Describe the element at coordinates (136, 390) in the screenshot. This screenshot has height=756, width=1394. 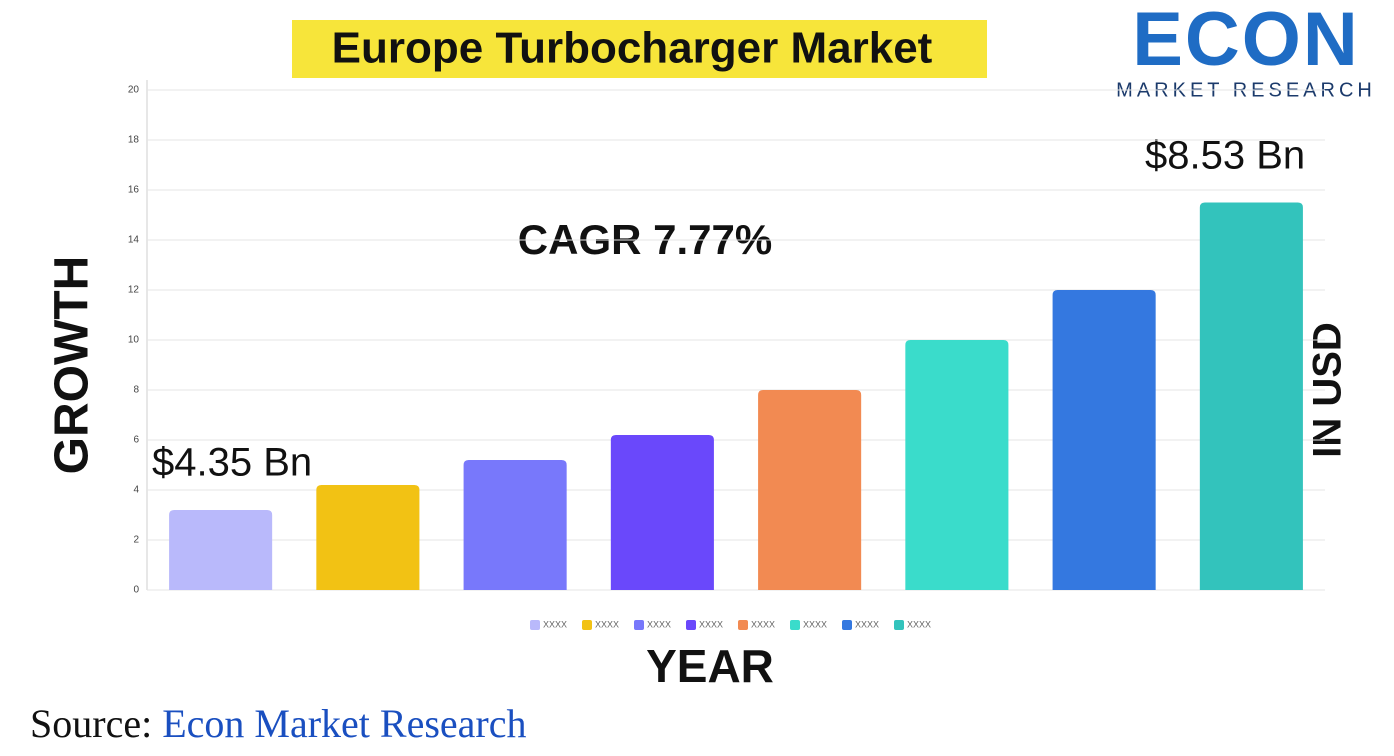
I see `y-tick-label: 8` at that location.